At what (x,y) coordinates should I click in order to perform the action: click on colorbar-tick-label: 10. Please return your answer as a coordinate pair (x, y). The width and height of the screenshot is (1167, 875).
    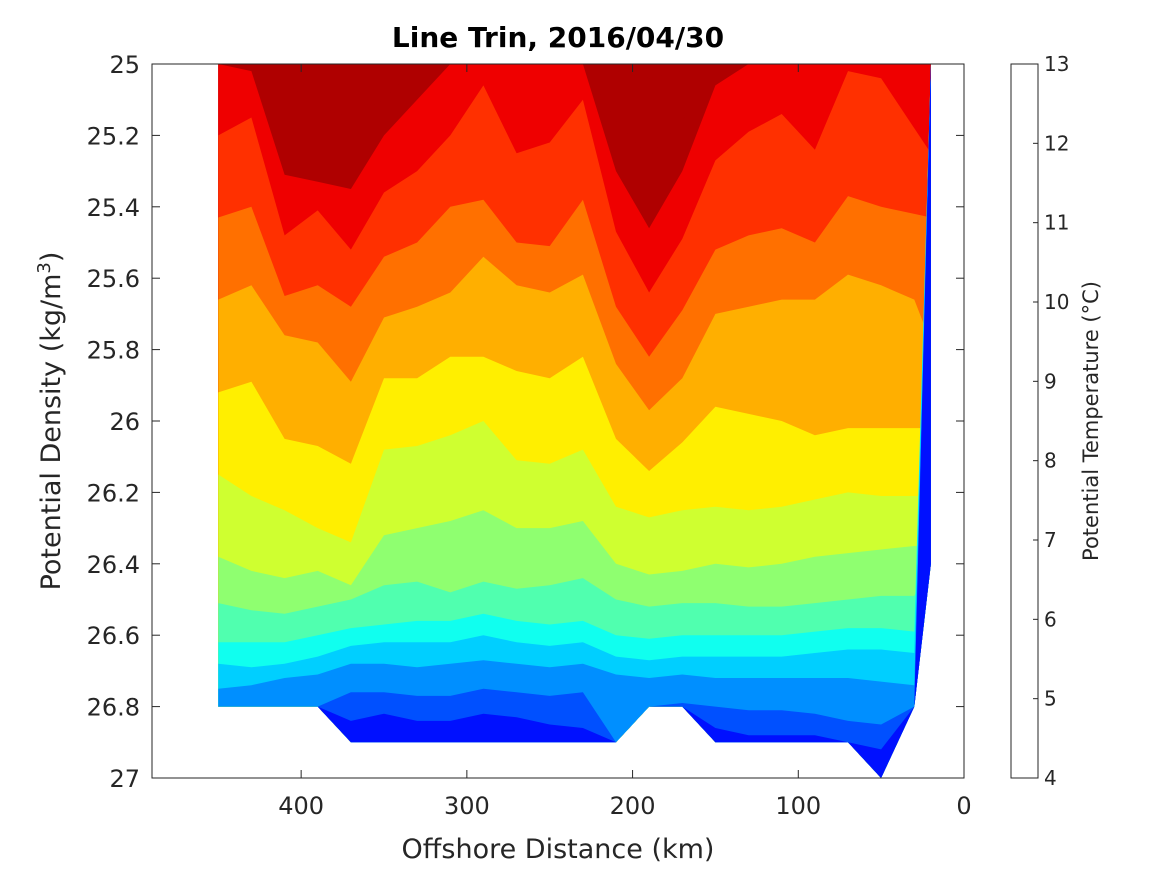
    Looking at the image, I should click on (1056, 302).